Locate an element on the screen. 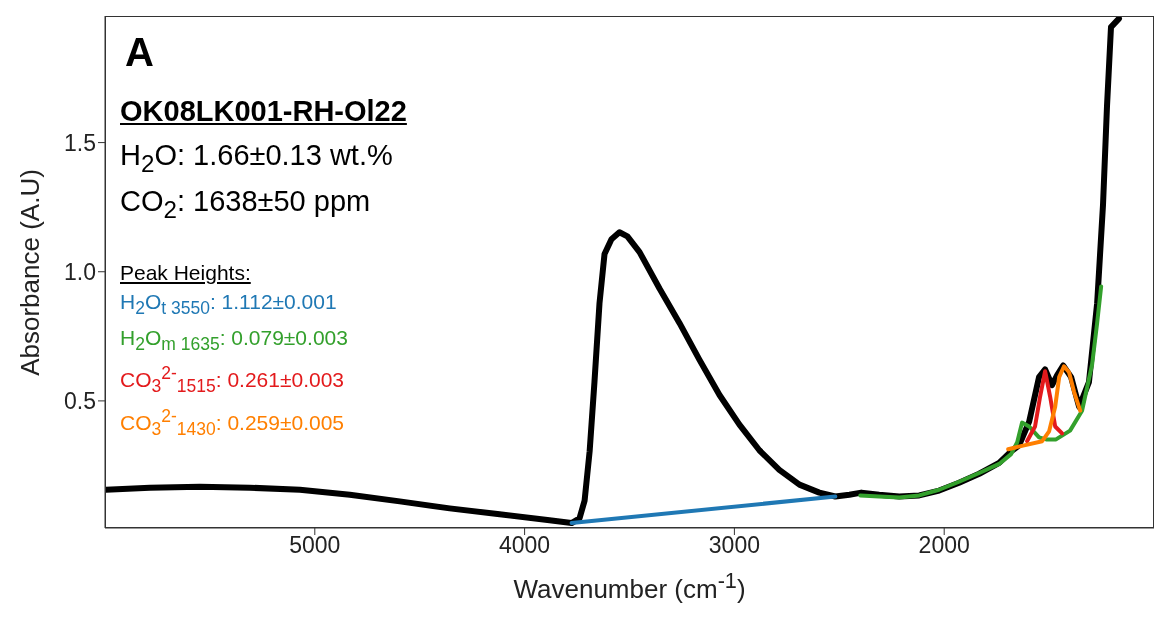  y-tick-label: 1.5 is located at coordinates (80, 142).